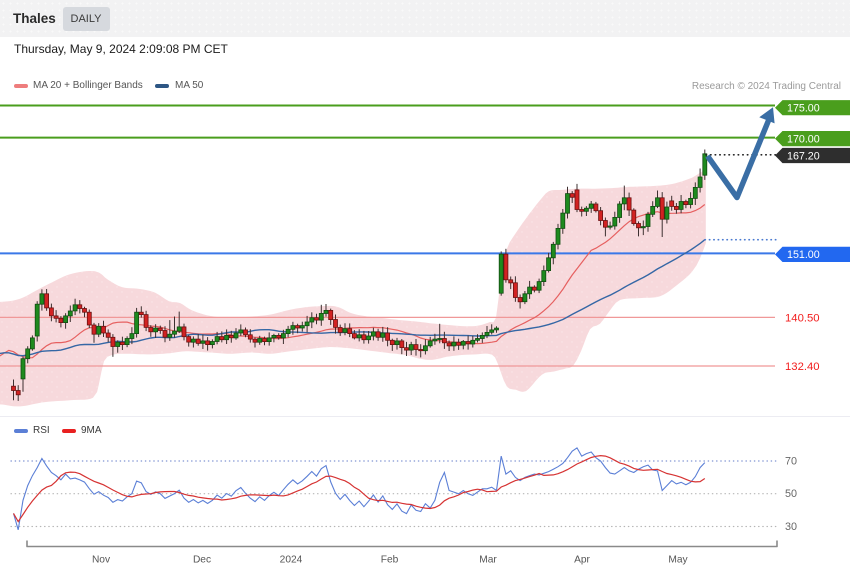 The height and width of the screenshot is (576, 850). I want to click on svg-text: Mar, so click(488, 560).